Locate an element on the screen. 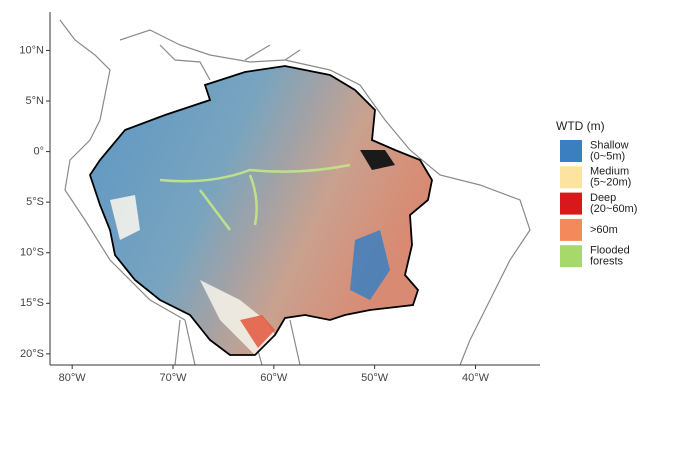  y-tick-label: 20°S is located at coordinates (32, 354).